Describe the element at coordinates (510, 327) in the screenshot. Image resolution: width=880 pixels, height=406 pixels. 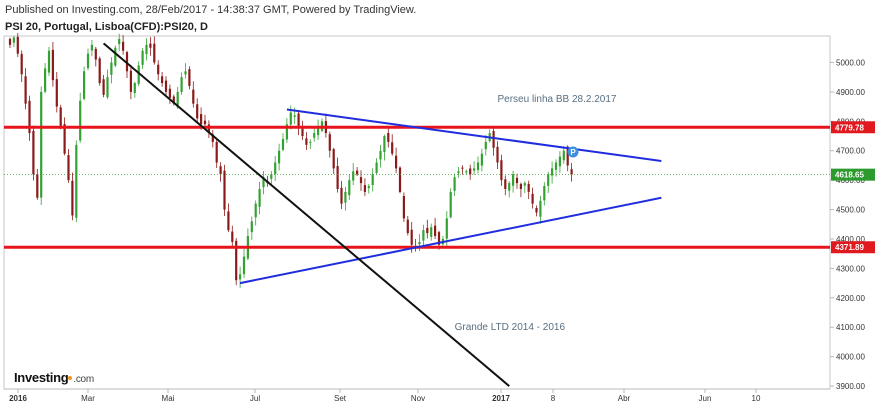
I see `annotation-label: Grande LTD 2014 - 2016` at that location.